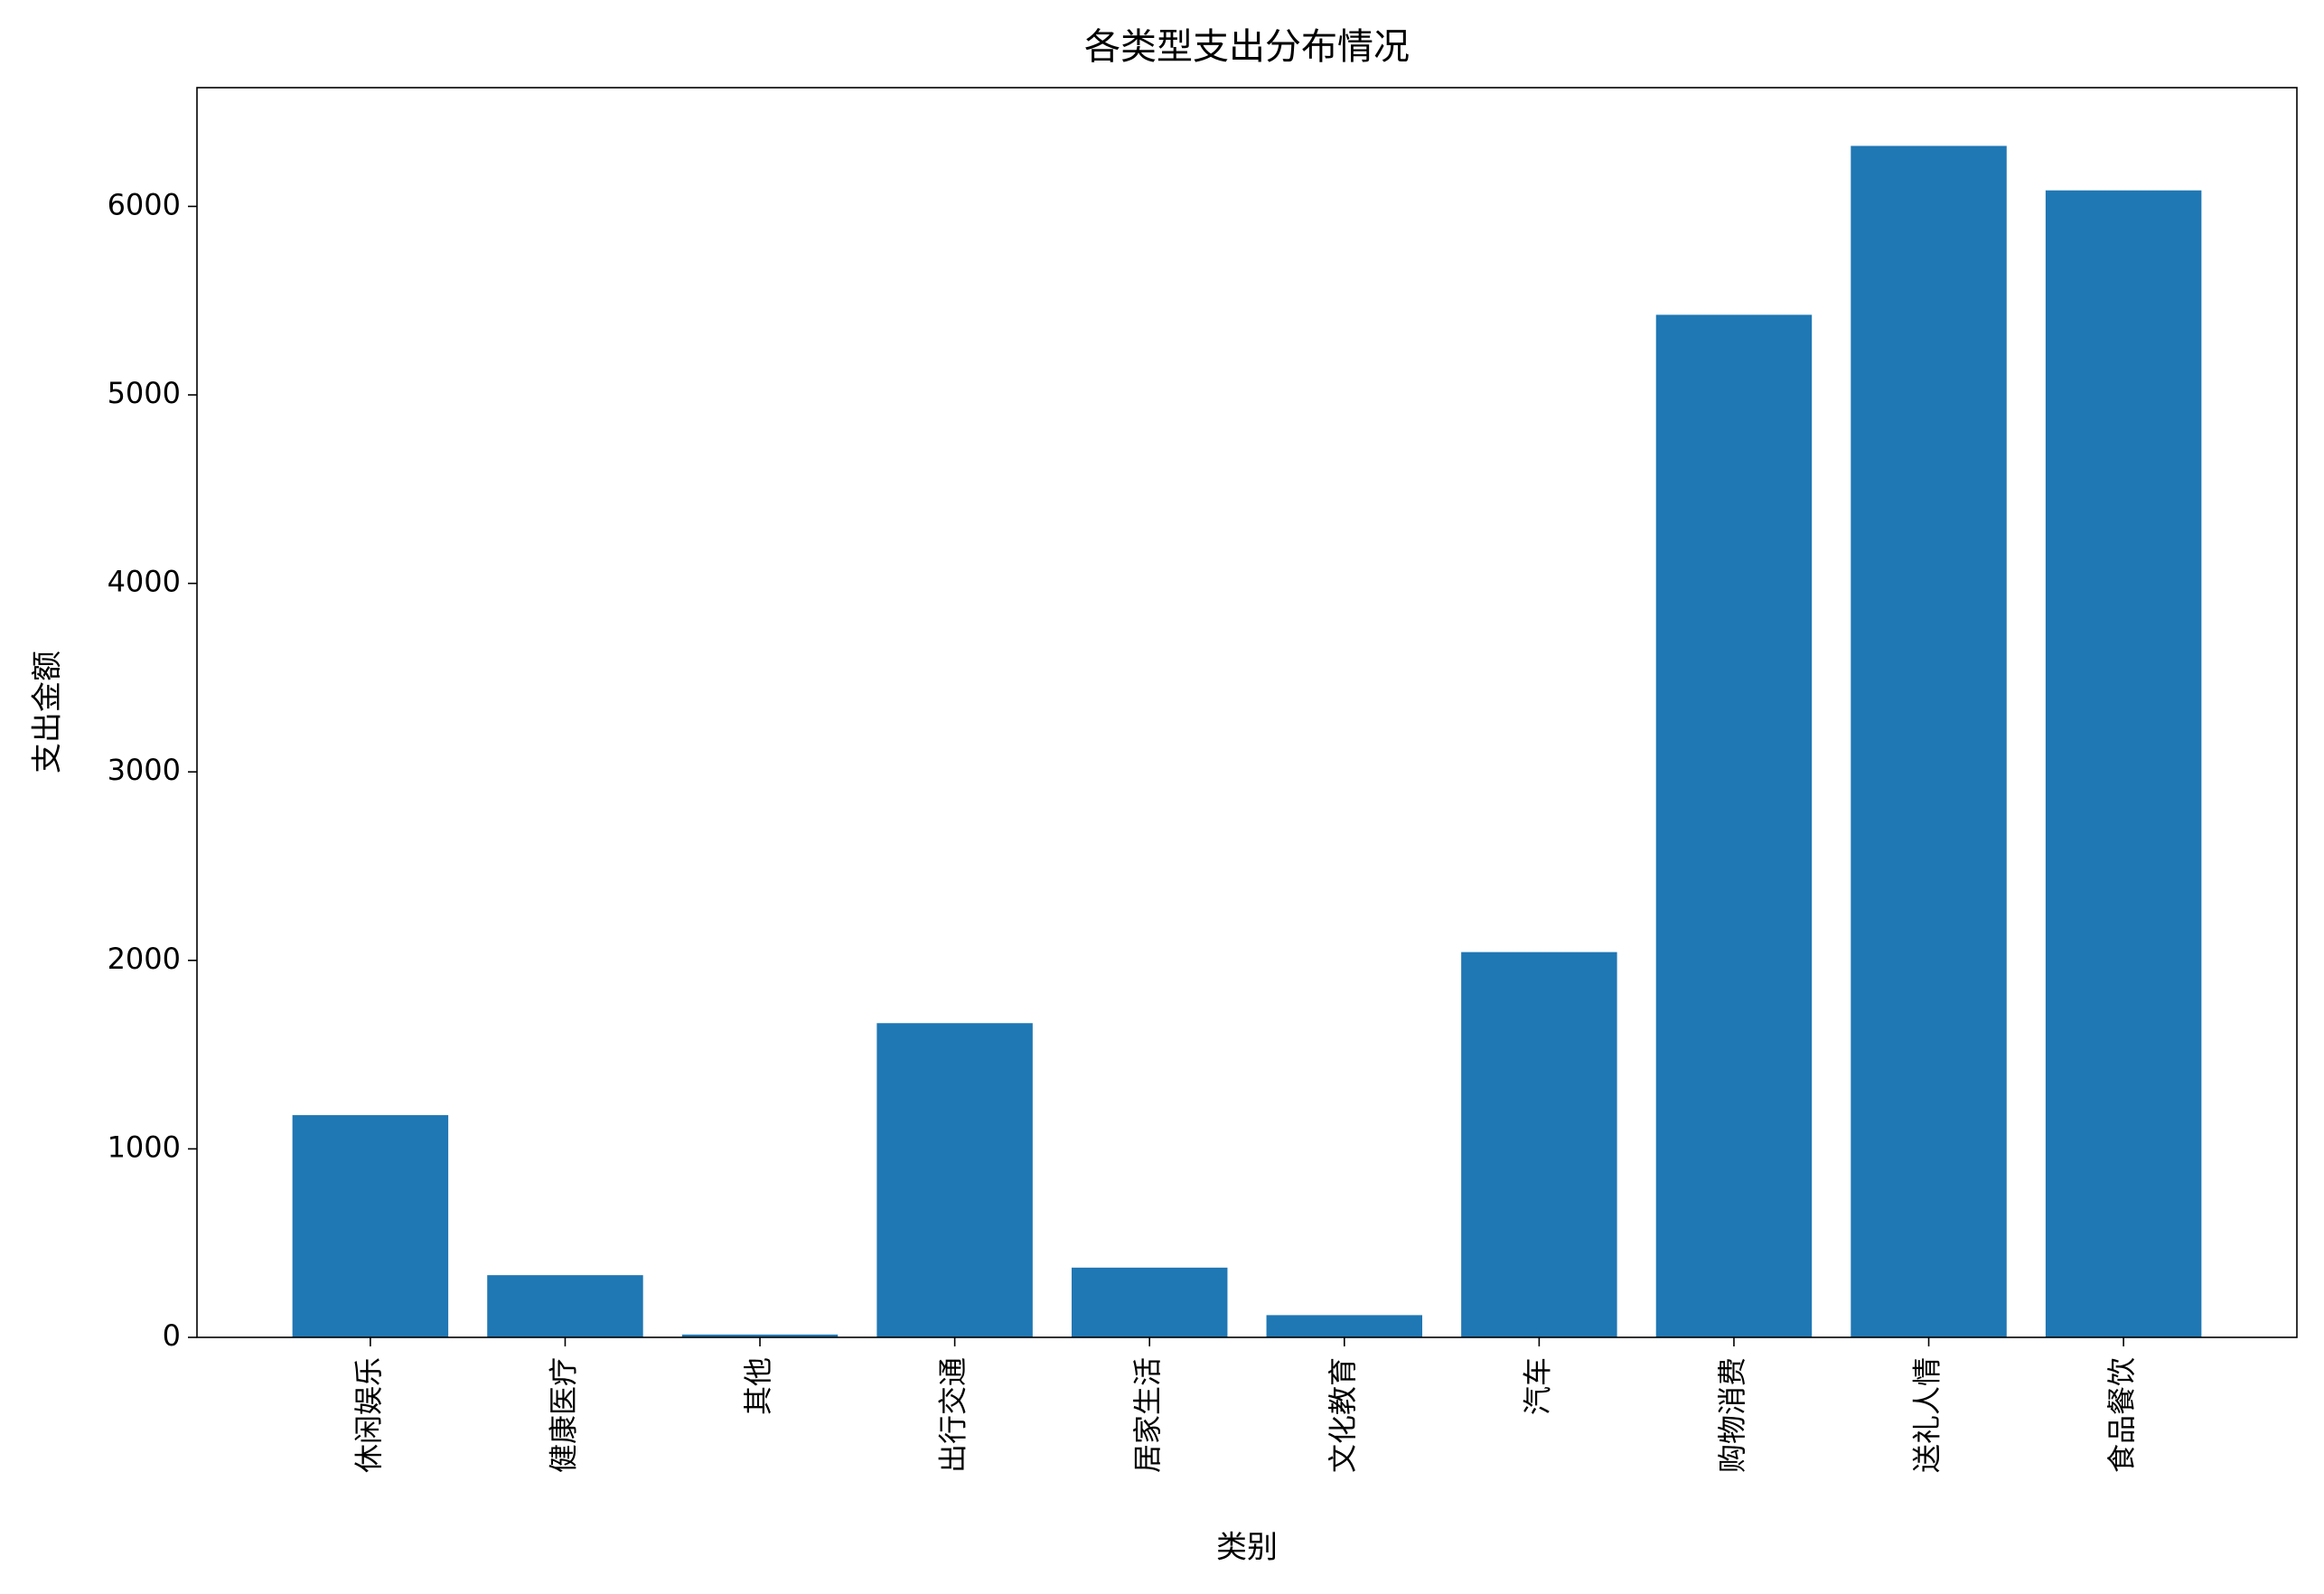  I want to click on y-tick-label: 3000, so click(144, 770).